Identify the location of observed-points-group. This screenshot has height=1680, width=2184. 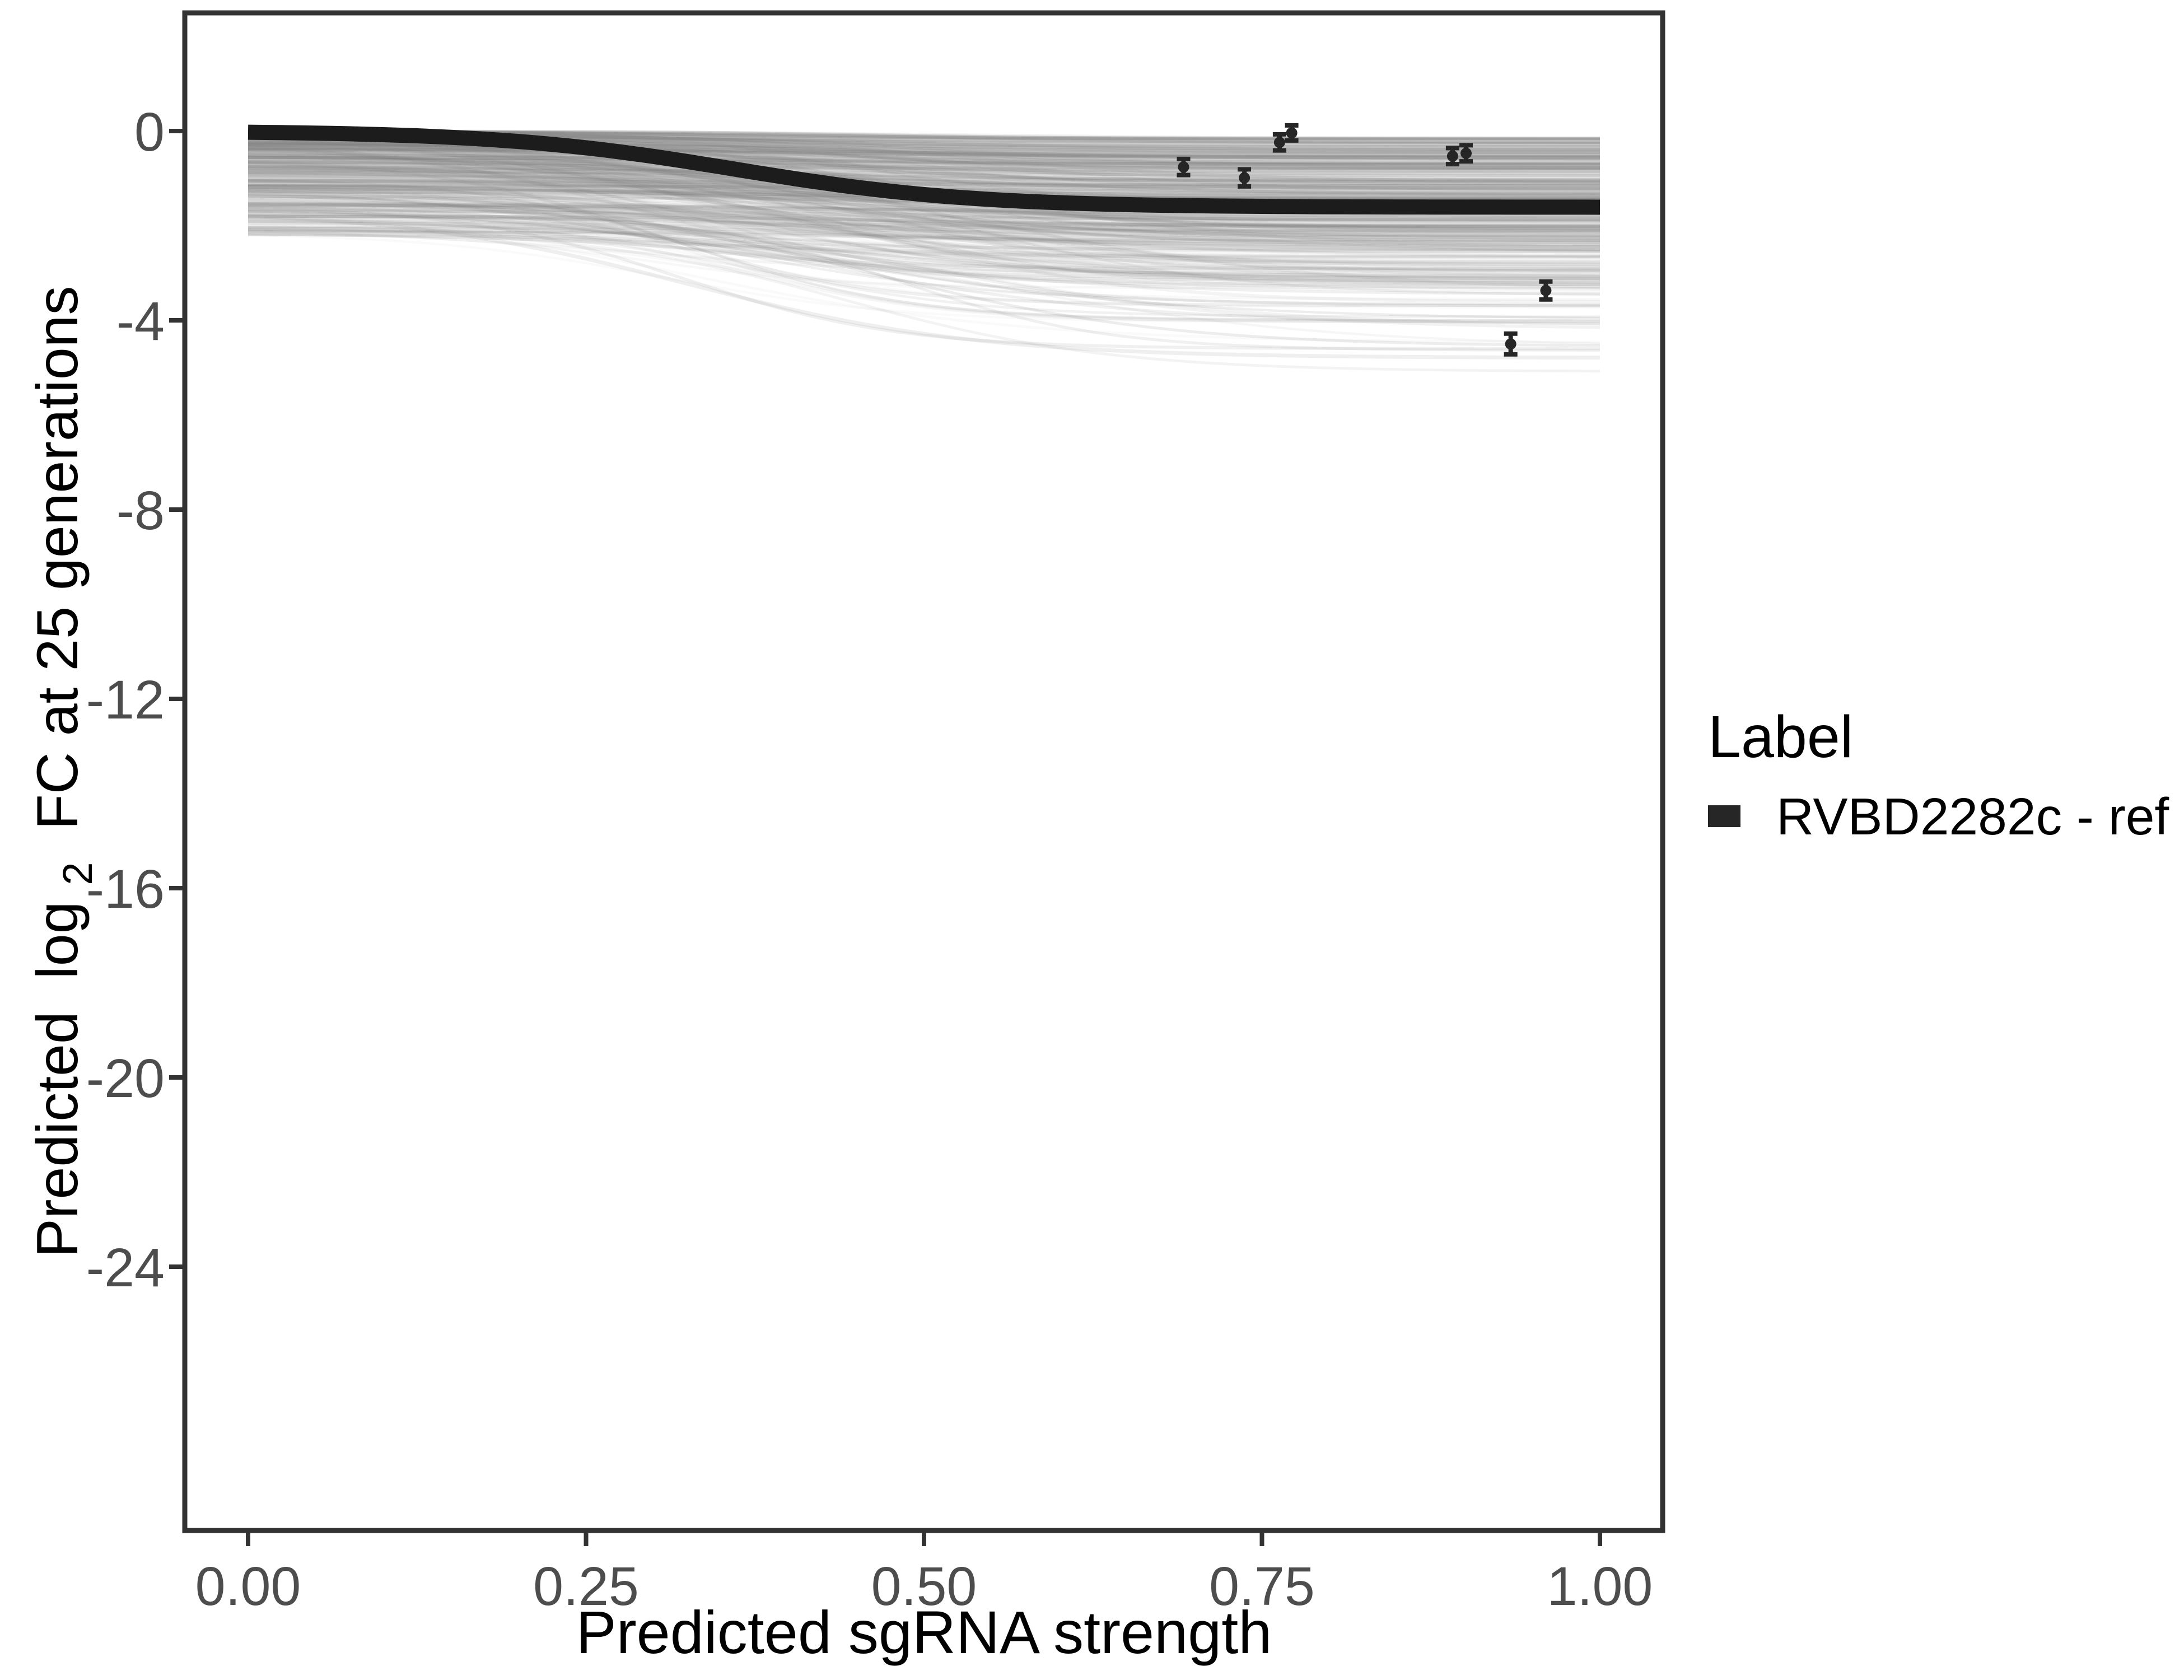
(1365, 240).